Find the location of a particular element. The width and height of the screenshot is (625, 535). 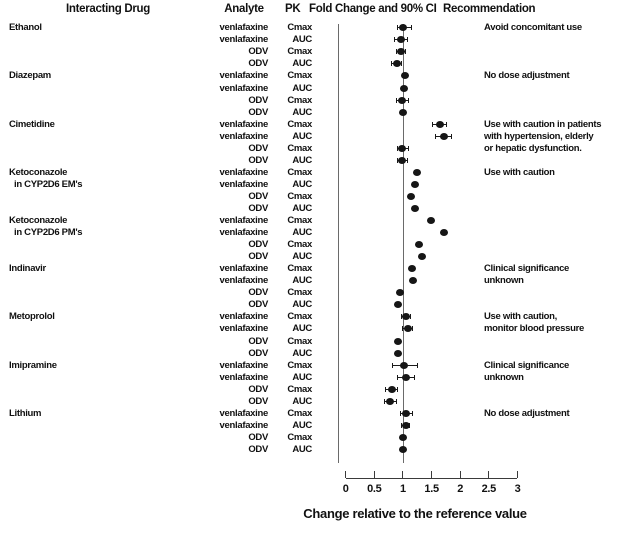

plot-frame-line is located at coordinates (338, 243).